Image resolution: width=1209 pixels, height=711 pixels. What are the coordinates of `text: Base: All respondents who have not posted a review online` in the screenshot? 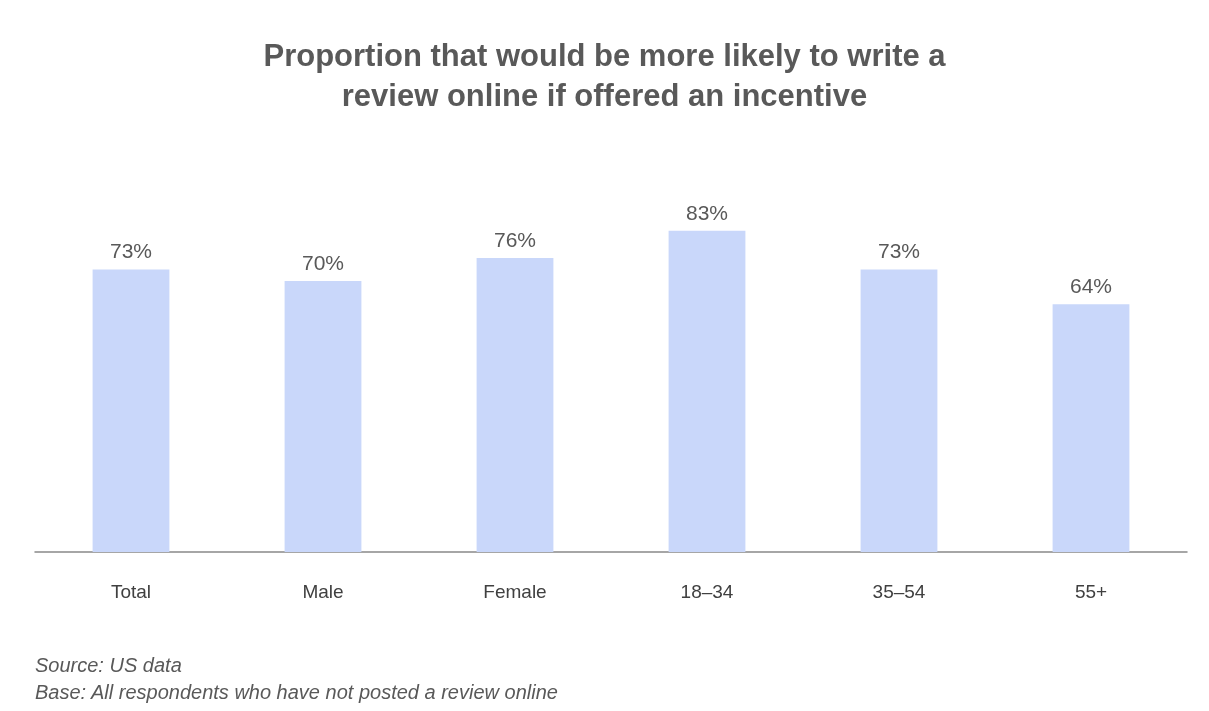 It's located at (296, 692).